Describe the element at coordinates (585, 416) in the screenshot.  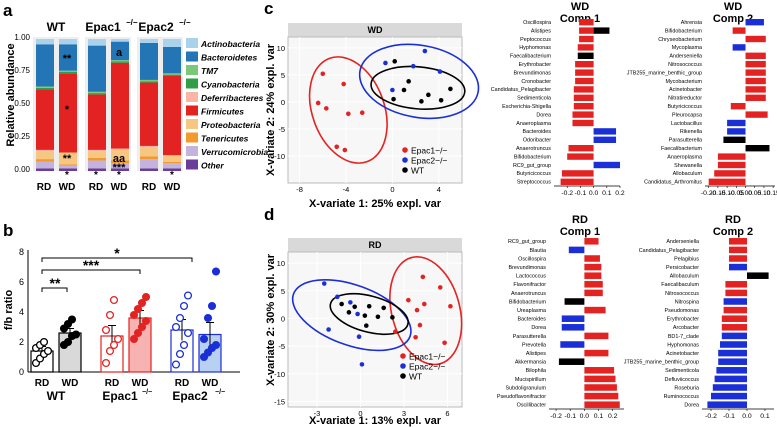
I see `d-comp1-xtick: 0.0` at that location.